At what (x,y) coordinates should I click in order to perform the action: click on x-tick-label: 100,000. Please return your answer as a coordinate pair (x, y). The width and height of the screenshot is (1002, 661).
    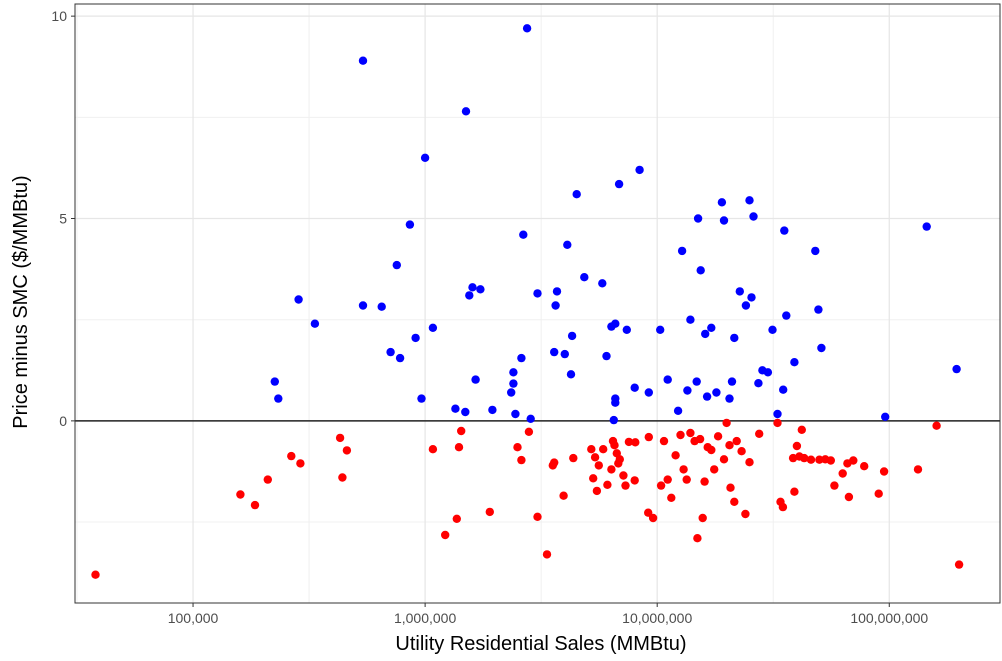
    Looking at the image, I should click on (193, 618).